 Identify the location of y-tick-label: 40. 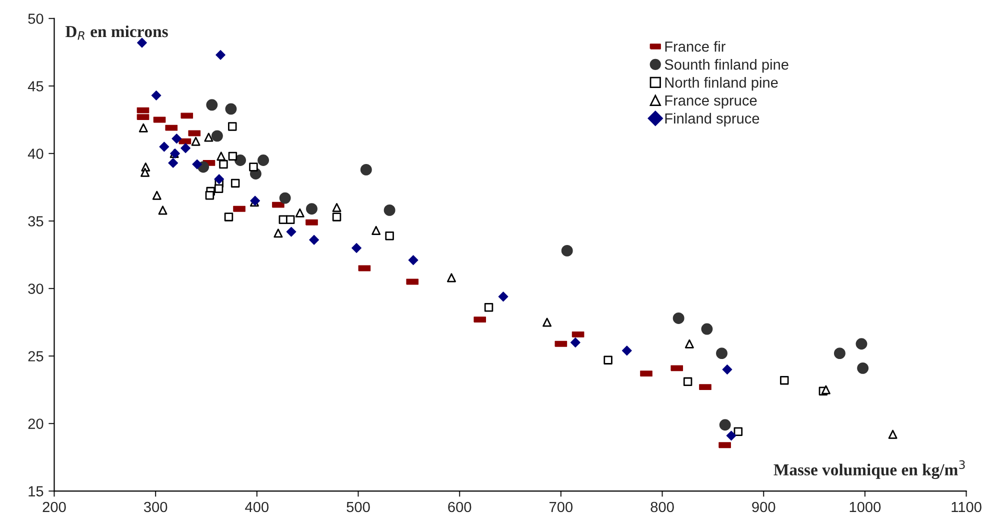
(36, 153).